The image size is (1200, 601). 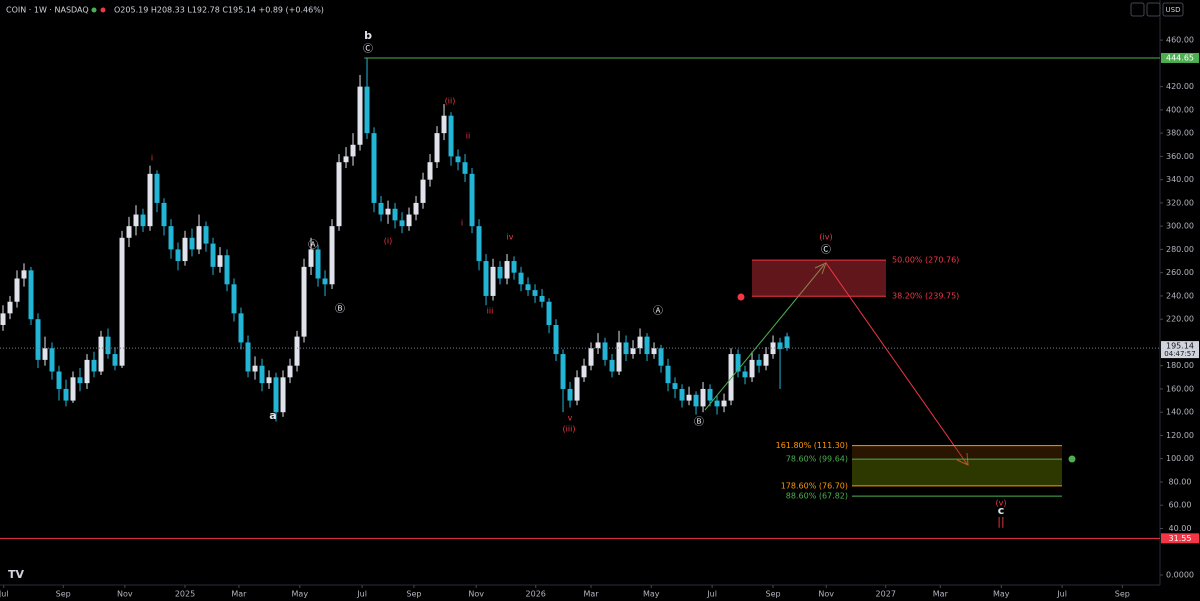 What do you see at coordinates (413, 594) in the screenshot?
I see `x-tick-label: Sep` at bounding box center [413, 594].